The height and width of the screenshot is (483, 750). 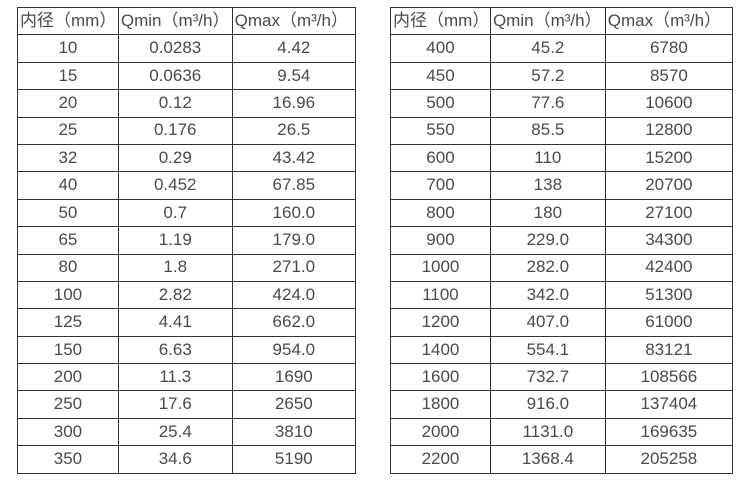 What do you see at coordinates (294, 267) in the screenshot?
I see `table-cell: 271.0` at bounding box center [294, 267].